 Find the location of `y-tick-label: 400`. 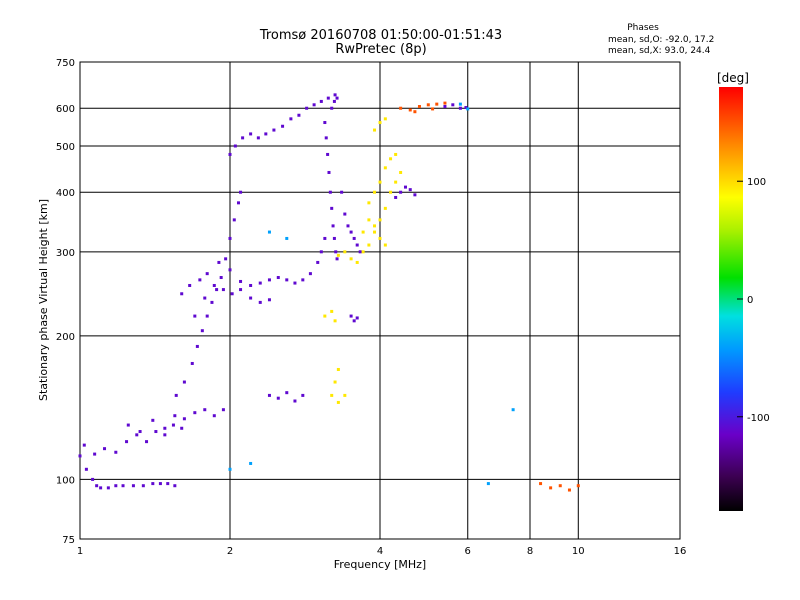

y-tick-label: 400 is located at coordinates (65, 193).